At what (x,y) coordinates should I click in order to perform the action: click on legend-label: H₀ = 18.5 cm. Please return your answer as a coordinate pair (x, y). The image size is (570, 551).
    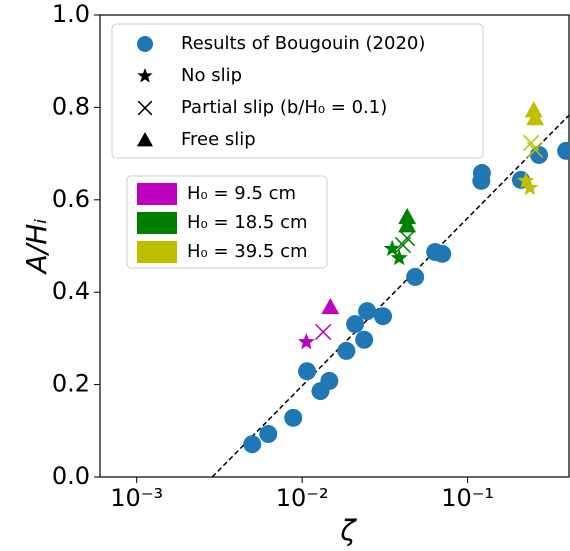
    Looking at the image, I should click on (247, 222).